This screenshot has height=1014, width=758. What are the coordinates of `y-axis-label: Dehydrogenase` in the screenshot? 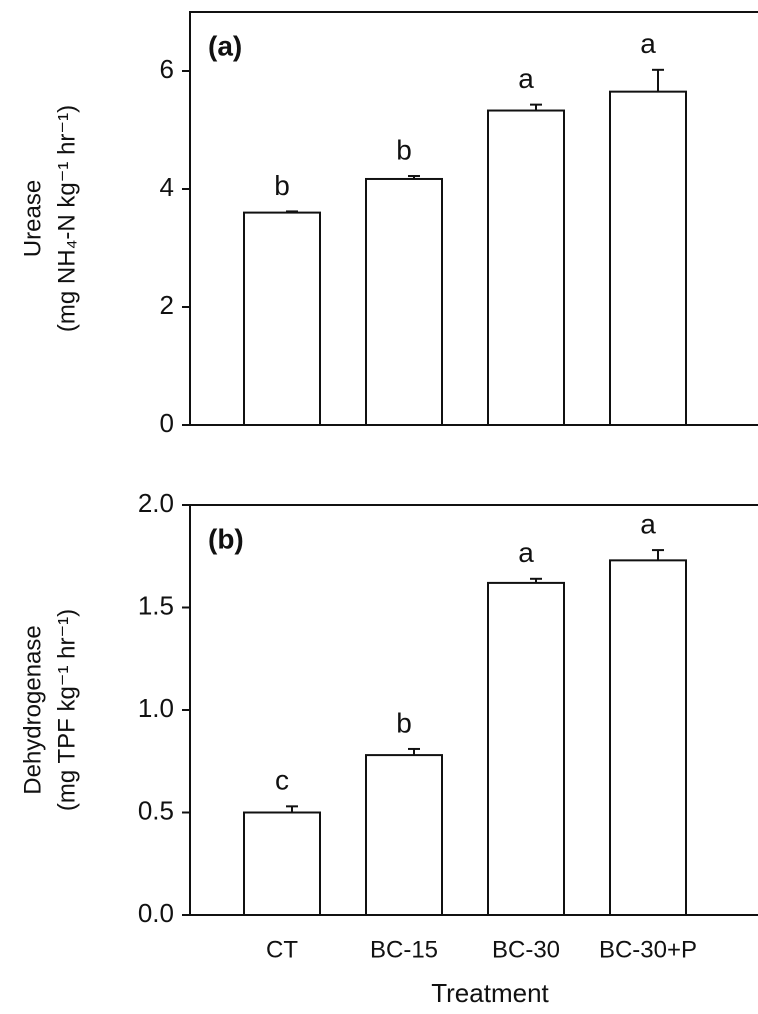 It's located at (32, 709).